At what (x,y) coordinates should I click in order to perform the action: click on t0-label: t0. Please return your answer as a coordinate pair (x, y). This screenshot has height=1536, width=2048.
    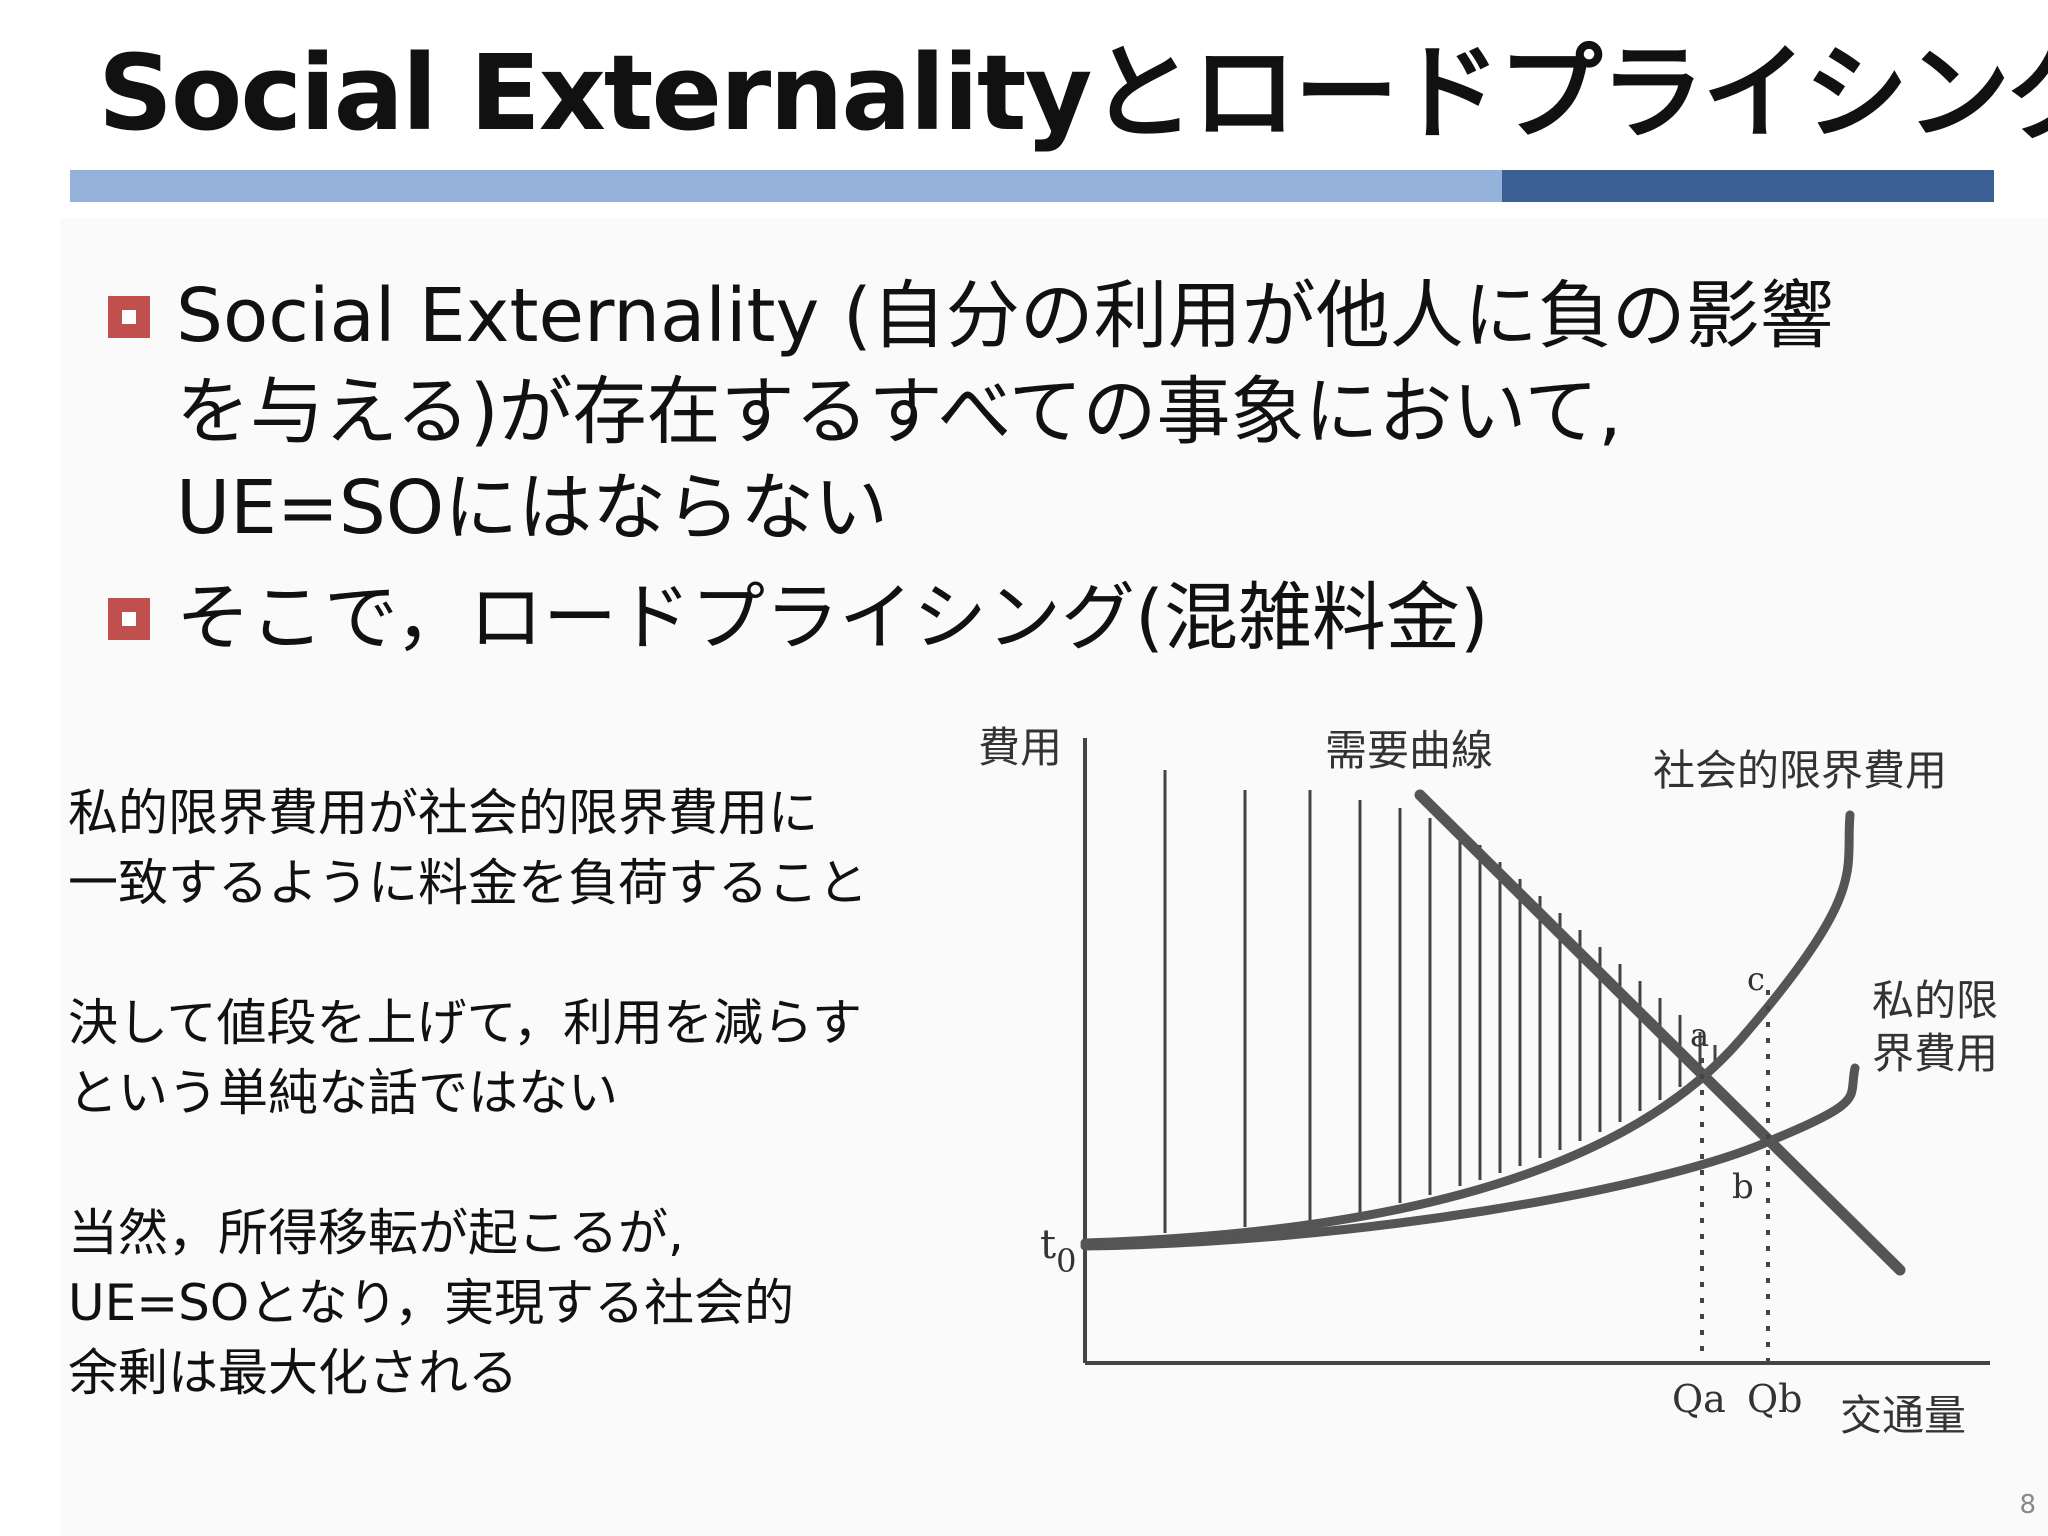
    Looking at the image, I should click on (1058, 1251).